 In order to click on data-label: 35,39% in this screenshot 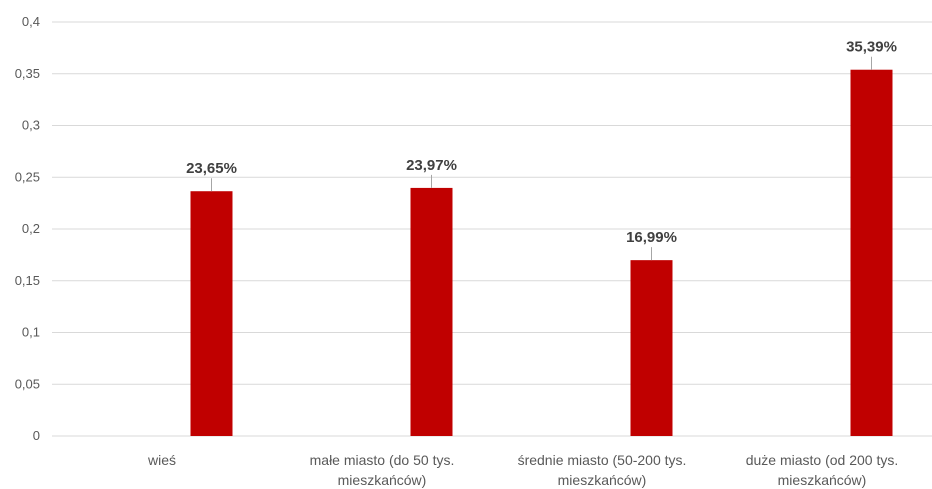, I will do `click(871, 47)`.